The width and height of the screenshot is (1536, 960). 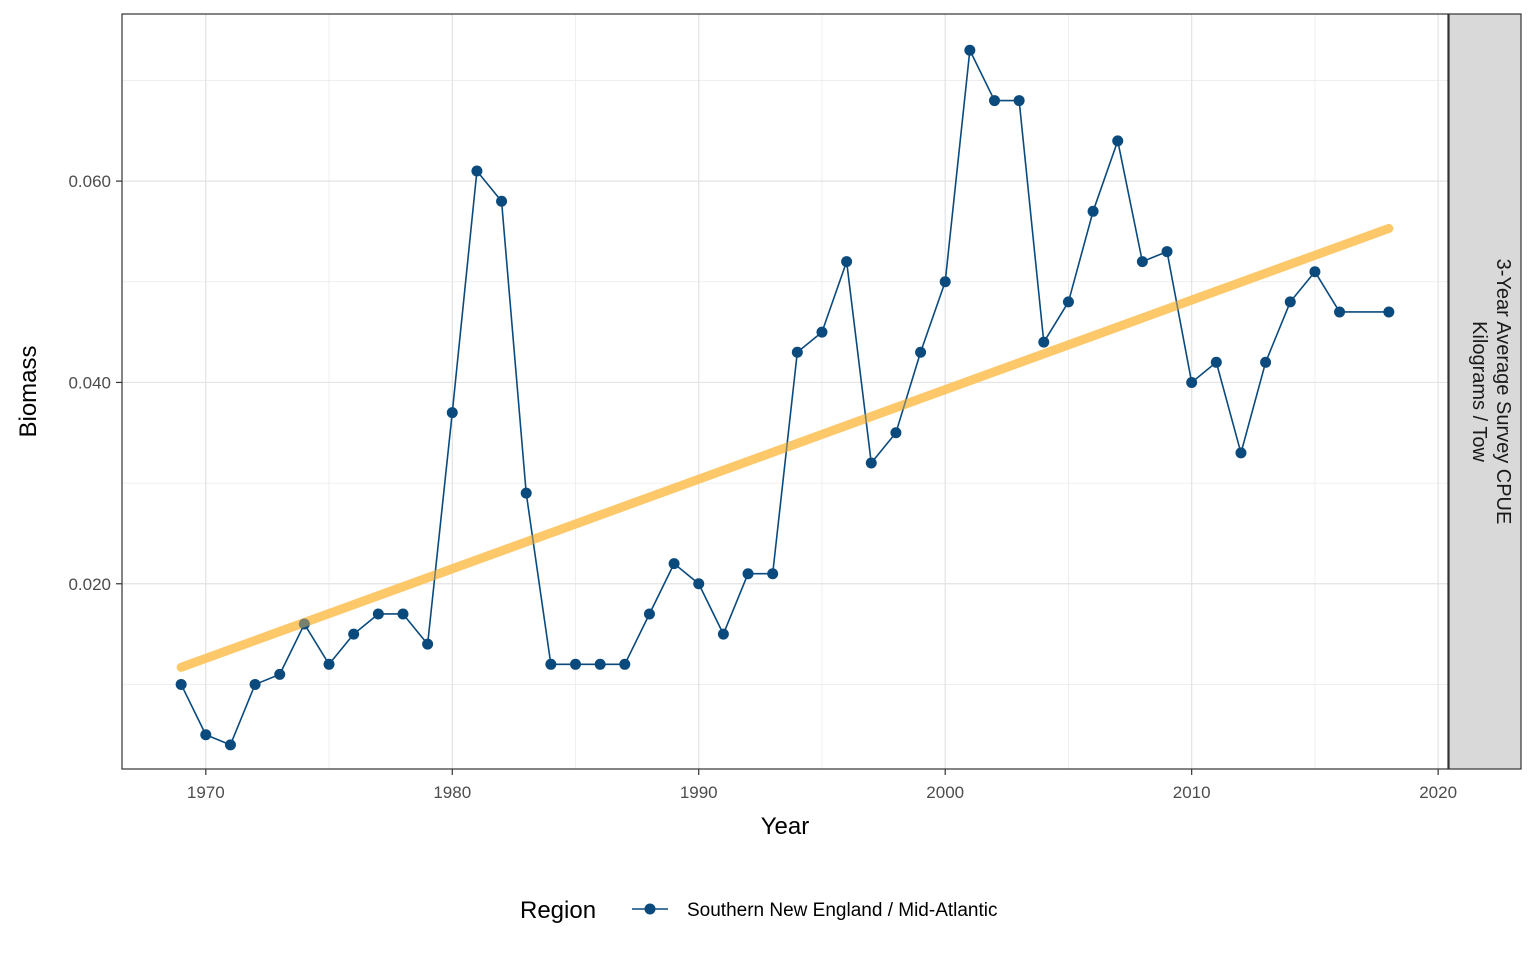 I want to click on facet-strip, so click(x=1485, y=391).